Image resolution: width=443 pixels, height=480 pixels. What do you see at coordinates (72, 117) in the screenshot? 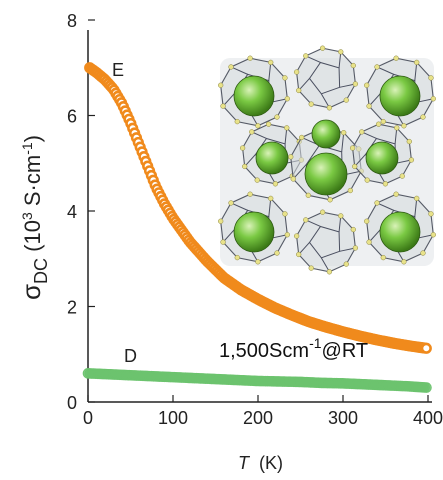
I see `y-tick-label: 6` at bounding box center [72, 117].